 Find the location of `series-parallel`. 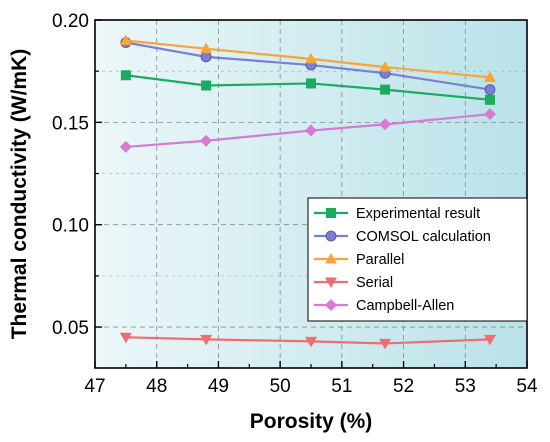

series-parallel is located at coordinates (307, 58).